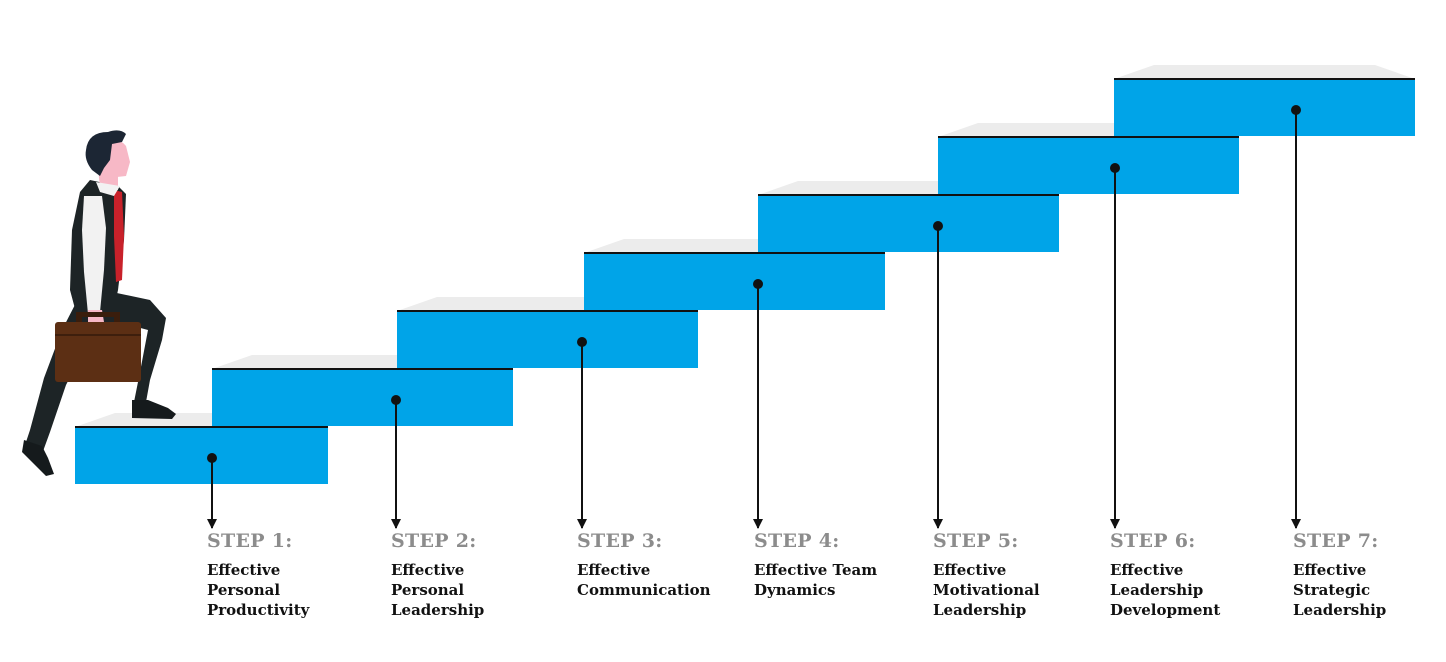  I want to click on step-number: STEP 2:, so click(434, 541).